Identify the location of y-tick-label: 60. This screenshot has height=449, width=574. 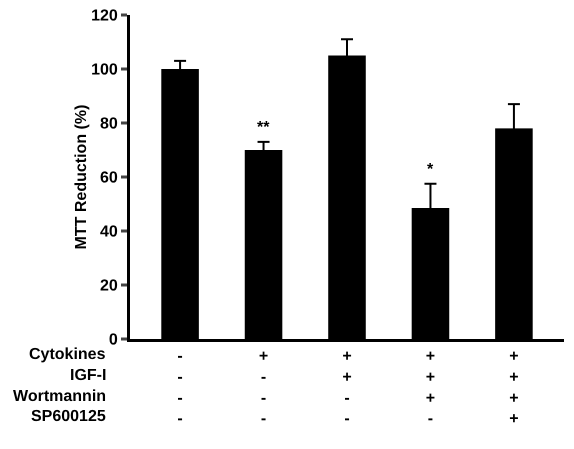
(109, 178).